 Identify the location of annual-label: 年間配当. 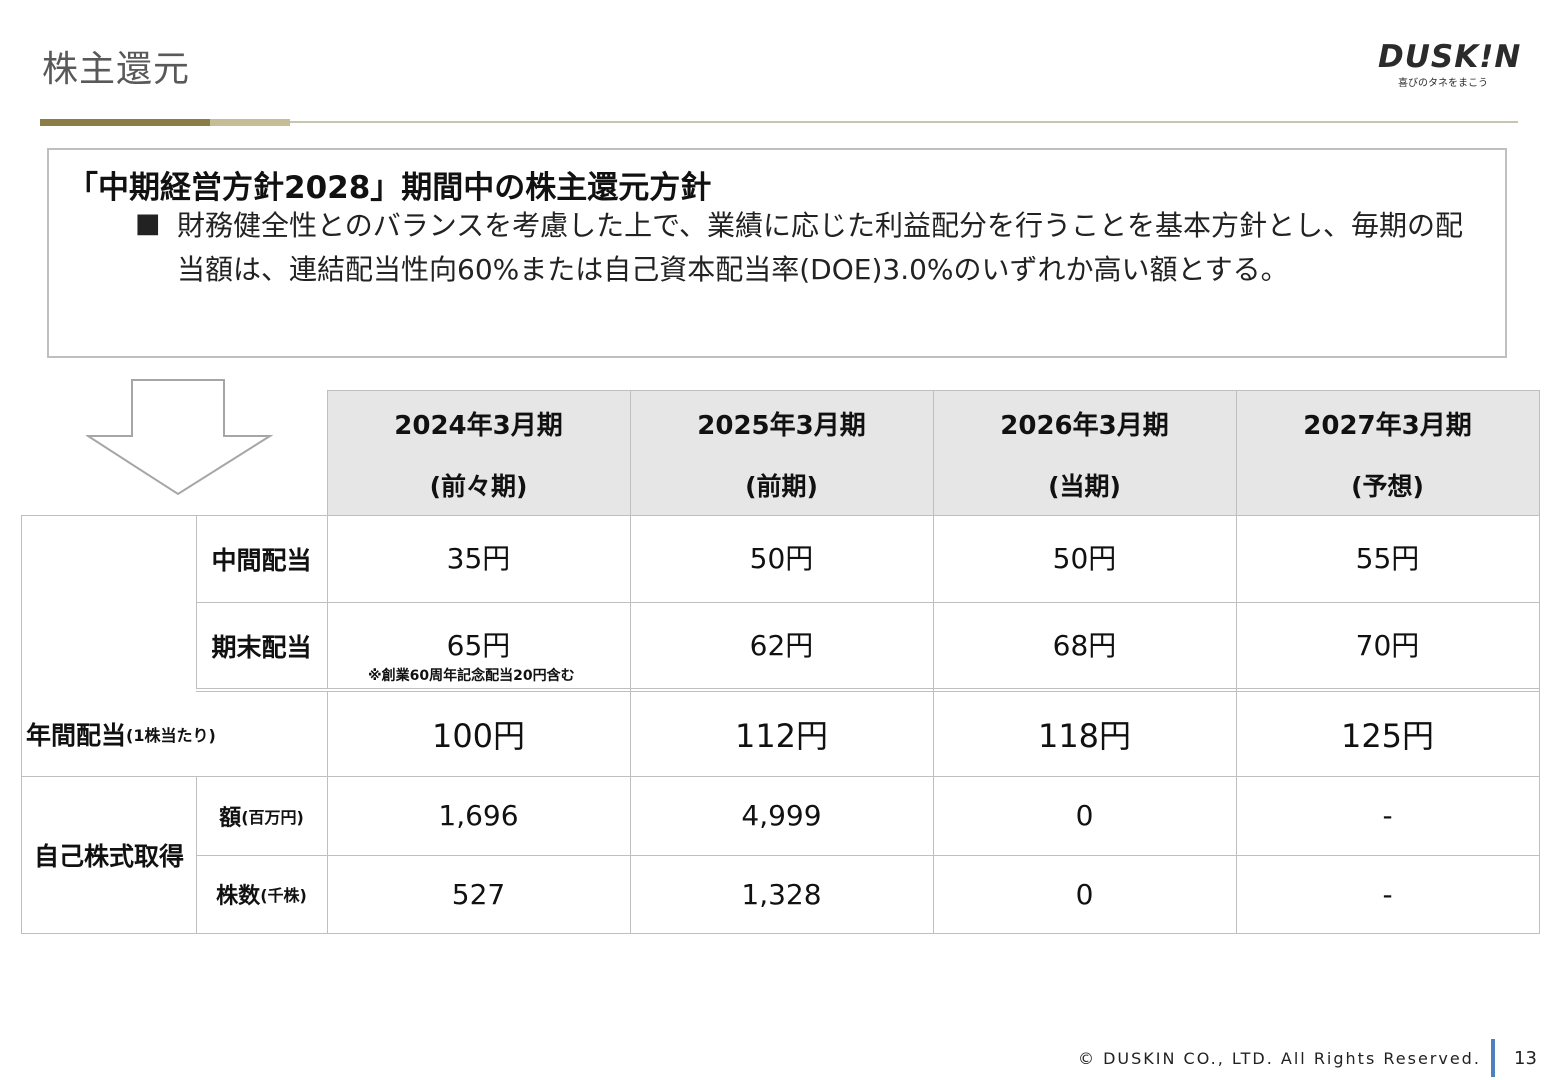
(76, 735).